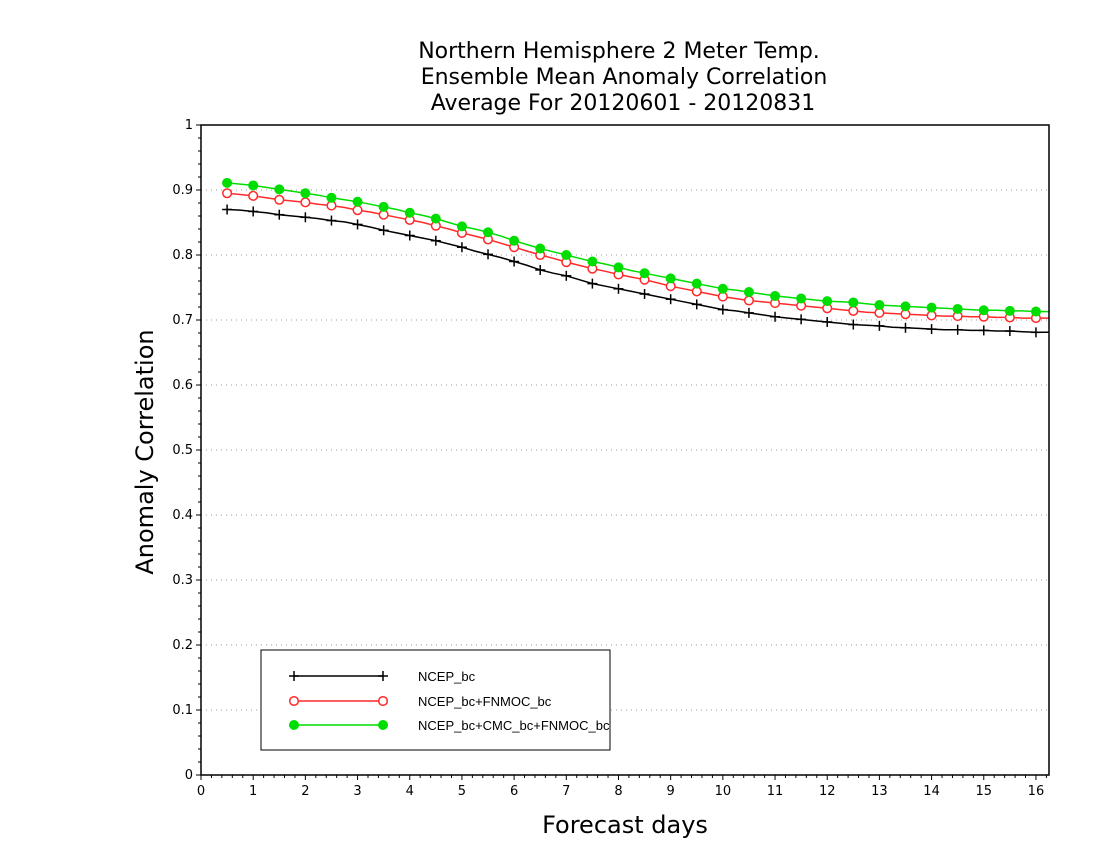 The width and height of the screenshot is (1100, 850). What do you see at coordinates (145, 451) in the screenshot?
I see `y-axis-label: Anomaly Correlation` at bounding box center [145, 451].